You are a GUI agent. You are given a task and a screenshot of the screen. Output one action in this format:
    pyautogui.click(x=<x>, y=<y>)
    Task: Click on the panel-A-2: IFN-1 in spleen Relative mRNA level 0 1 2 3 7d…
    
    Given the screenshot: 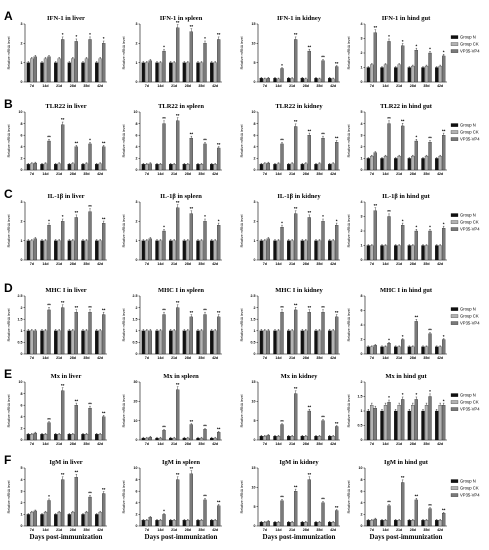 What is the action you would take?
    pyautogui.click(x=172, y=51)
    